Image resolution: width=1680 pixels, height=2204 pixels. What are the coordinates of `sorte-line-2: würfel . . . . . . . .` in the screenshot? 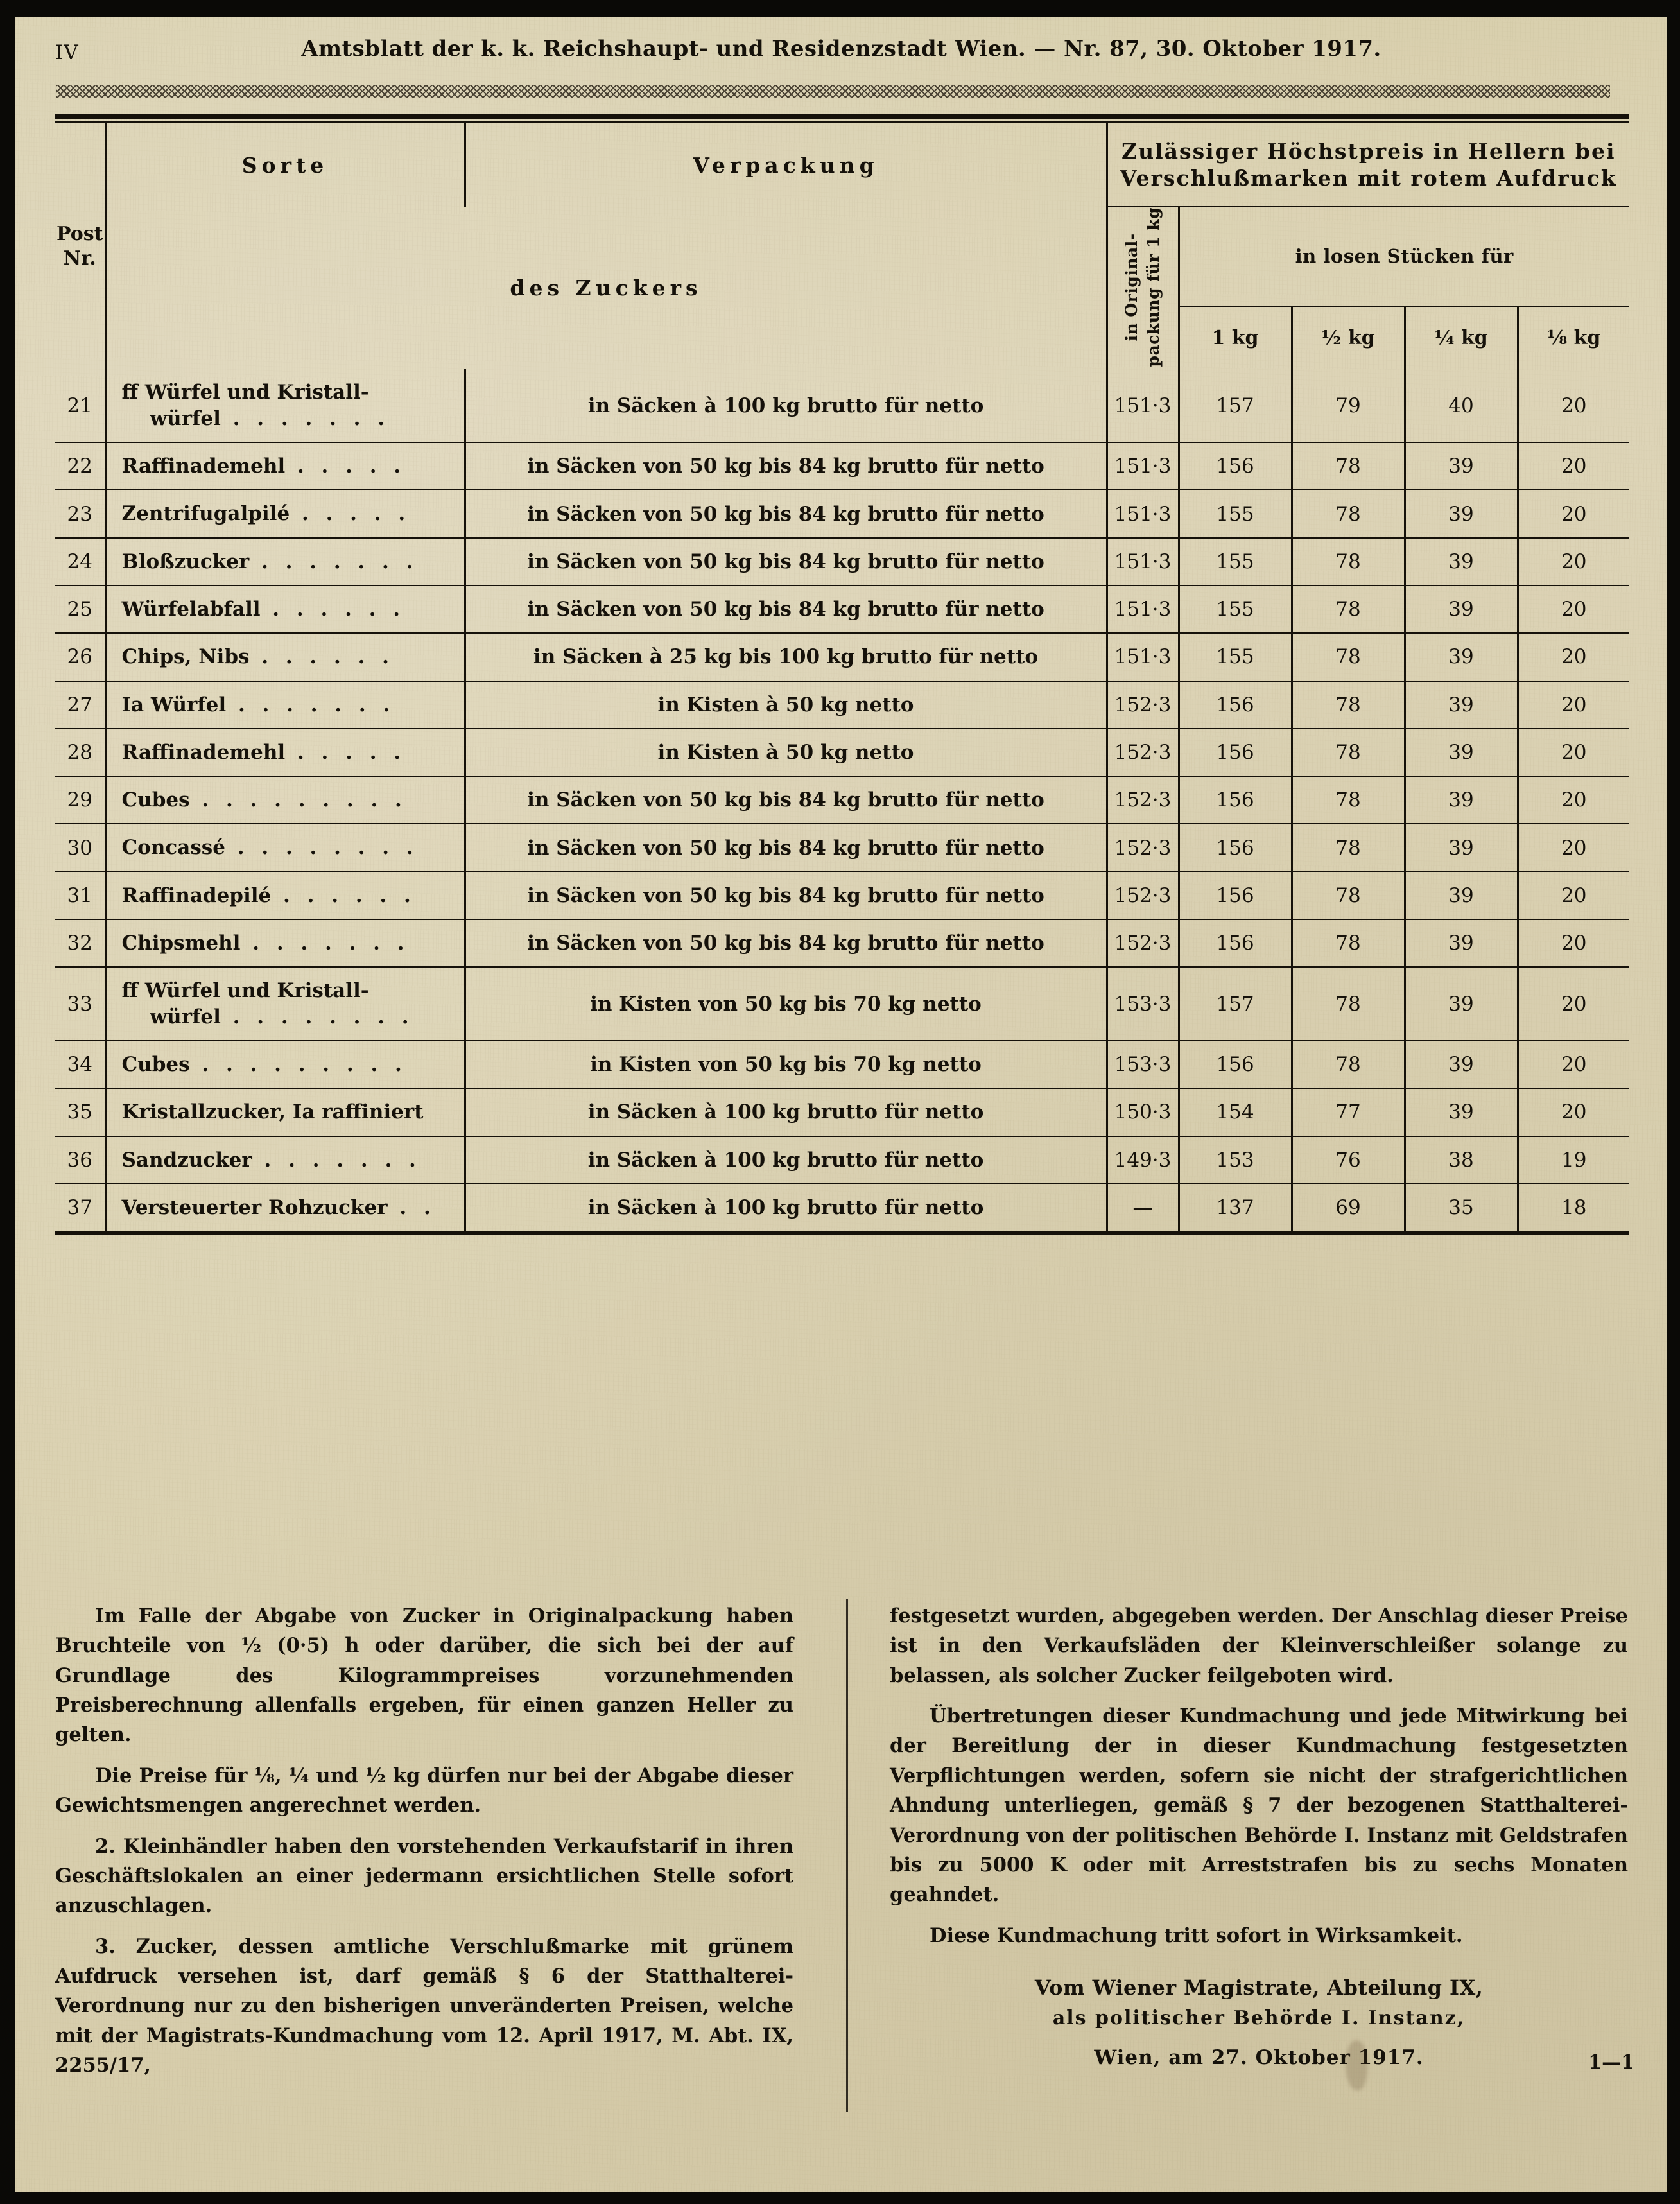 It's located at (282, 1016).